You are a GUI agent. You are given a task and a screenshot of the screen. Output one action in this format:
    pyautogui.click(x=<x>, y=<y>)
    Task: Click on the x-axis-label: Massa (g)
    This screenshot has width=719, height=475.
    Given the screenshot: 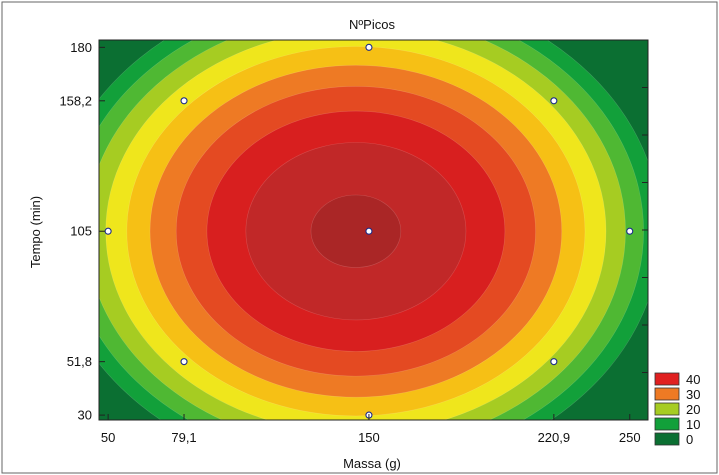 What is the action you would take?
    pyautogui.click(x=372, y=463)
    